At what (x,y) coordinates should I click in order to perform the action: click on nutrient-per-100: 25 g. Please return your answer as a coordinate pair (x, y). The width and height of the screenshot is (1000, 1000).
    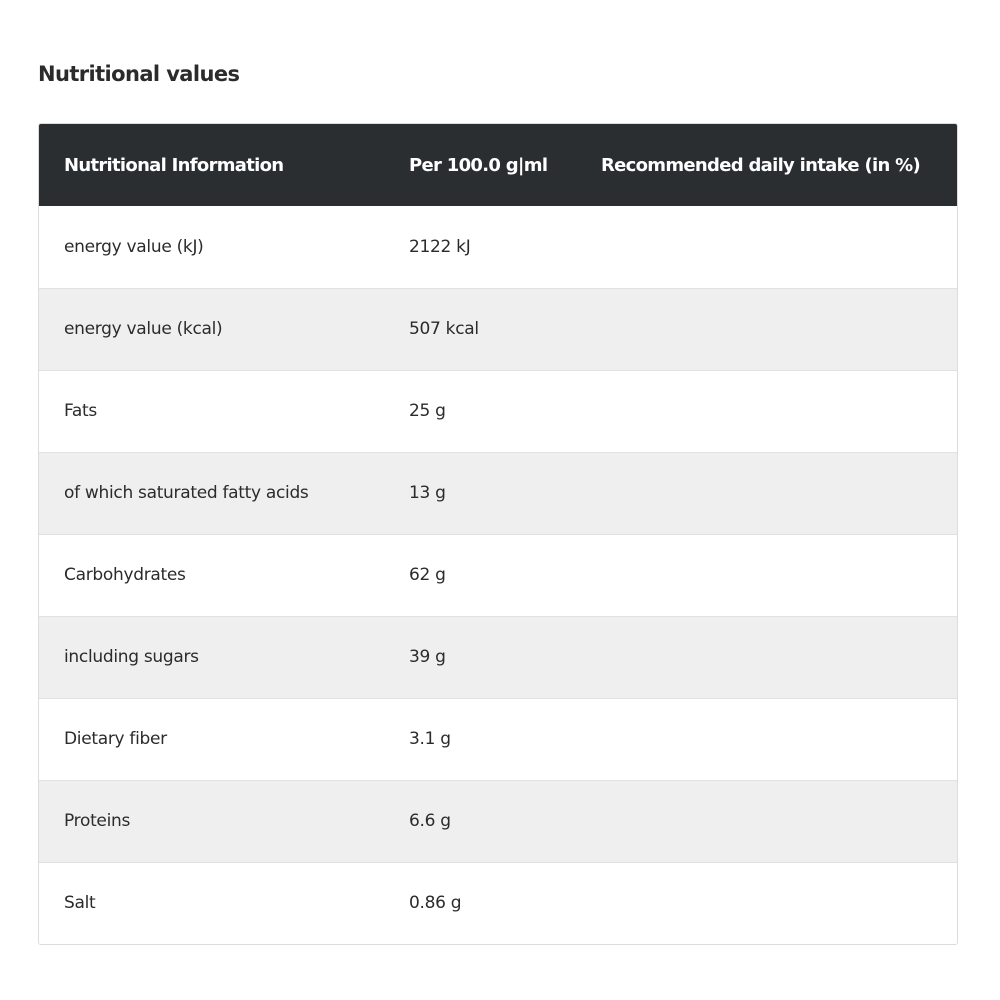
    Looking at the image, I should click on (427, 411).